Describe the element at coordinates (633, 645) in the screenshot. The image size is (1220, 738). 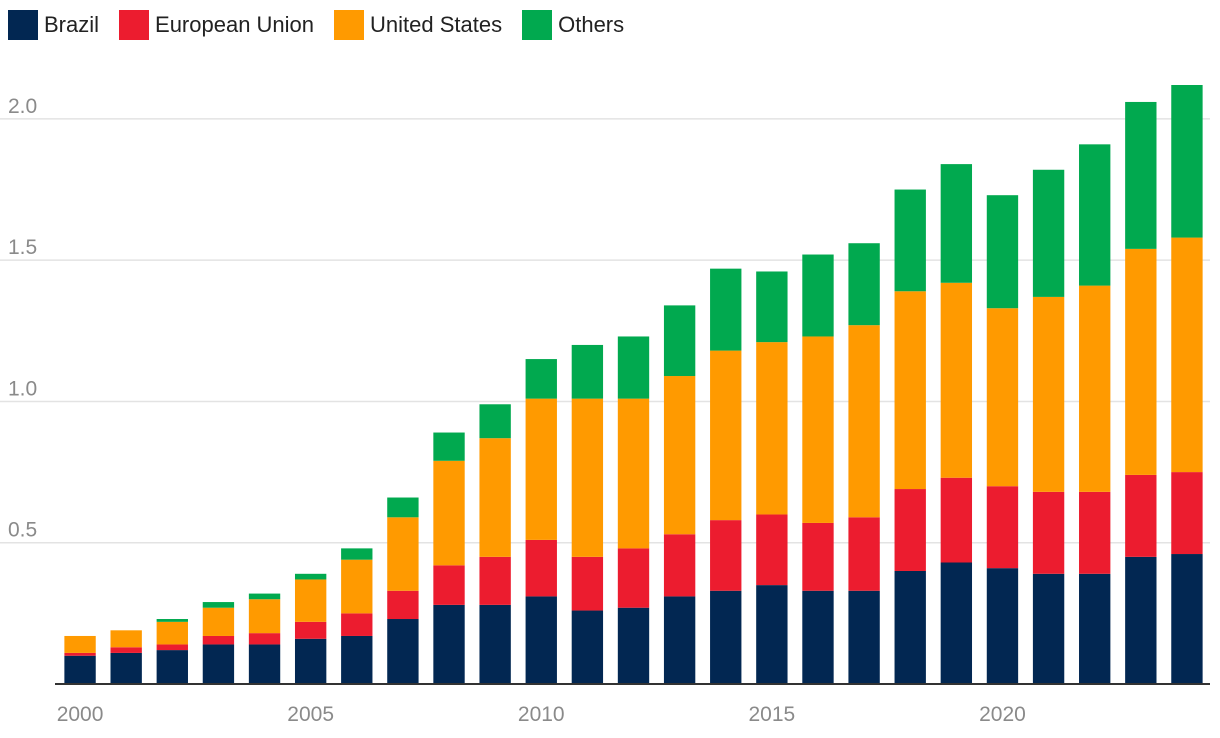
I see `bar-brazil-2012` at that location.